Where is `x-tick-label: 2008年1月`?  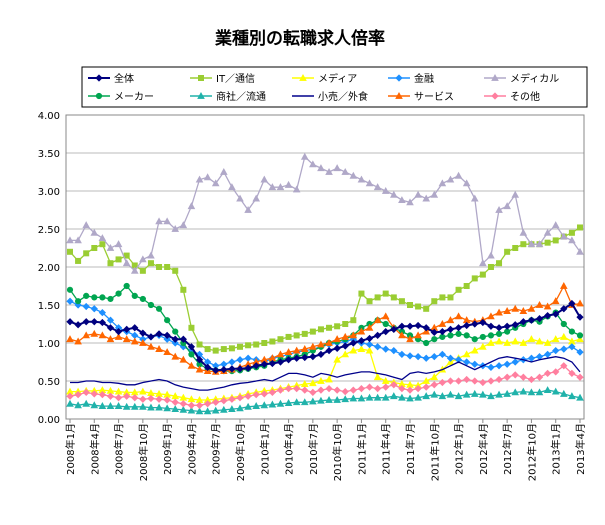
x-tick-label: 2008年1月 is located at coordinates (70, 449).